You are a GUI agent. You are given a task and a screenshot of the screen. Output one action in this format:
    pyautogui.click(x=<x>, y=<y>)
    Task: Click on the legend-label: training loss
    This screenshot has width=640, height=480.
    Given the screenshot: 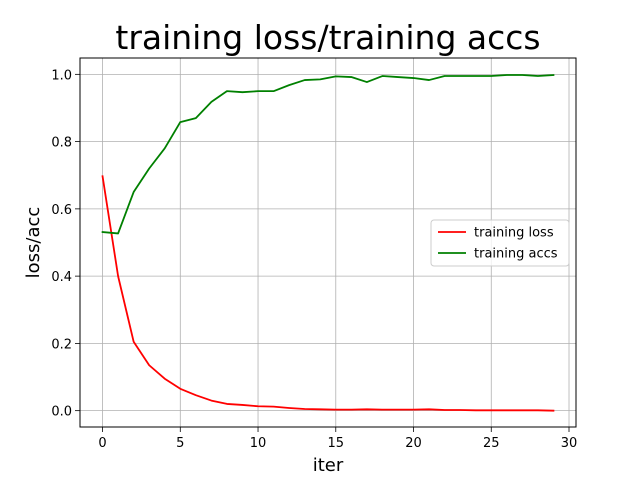 What is the action you would take?
    pyautogui.click(x=514, y=233)
    